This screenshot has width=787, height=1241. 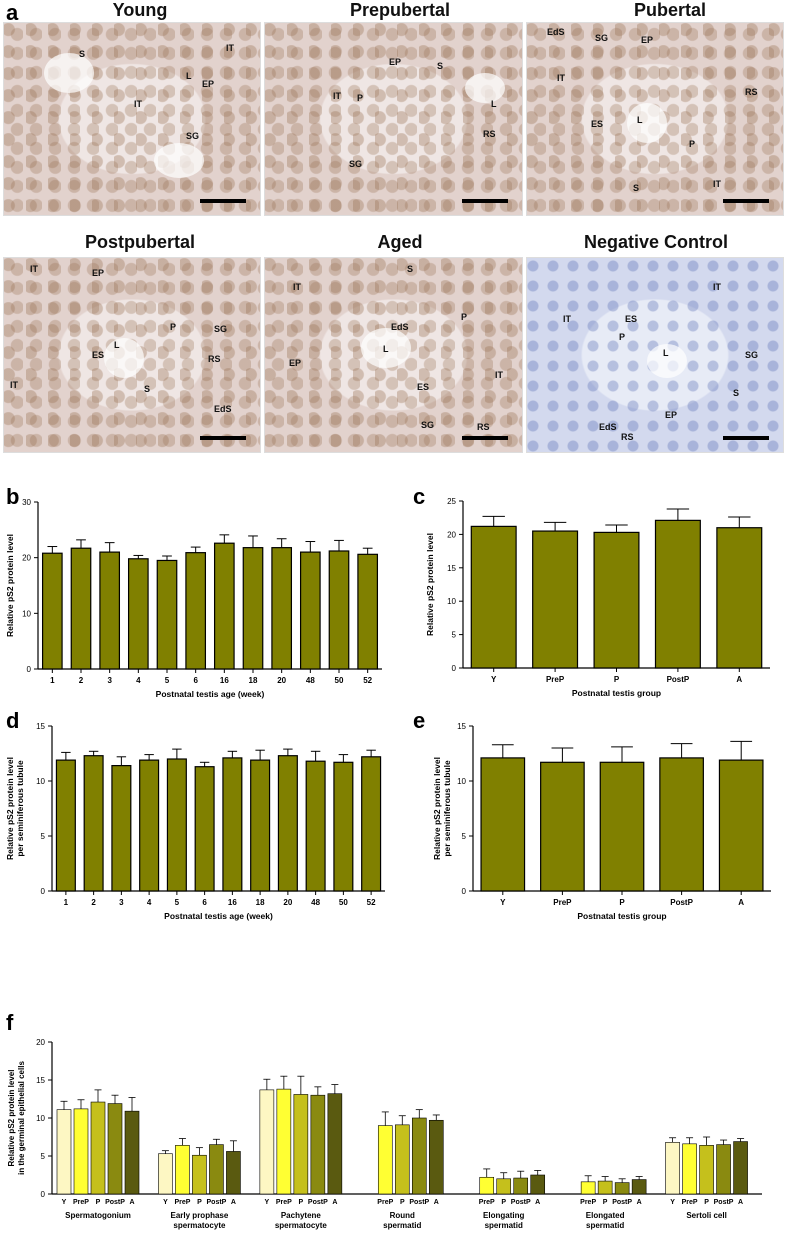 I want to click on panel-letter-b: b, so click(x=13, y=496).